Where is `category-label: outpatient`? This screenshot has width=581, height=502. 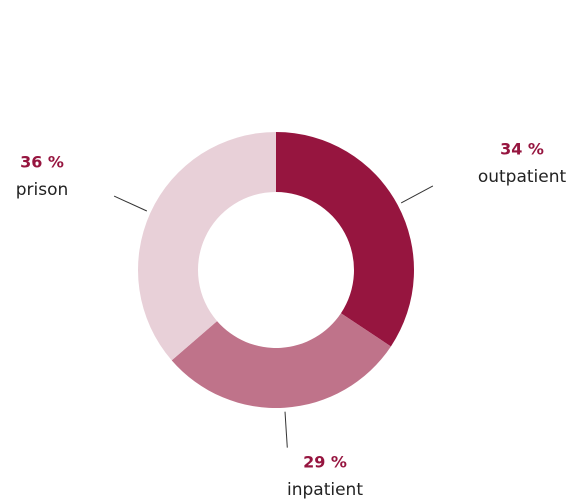 category-label: outpatient is located at coordinates (522, 177).